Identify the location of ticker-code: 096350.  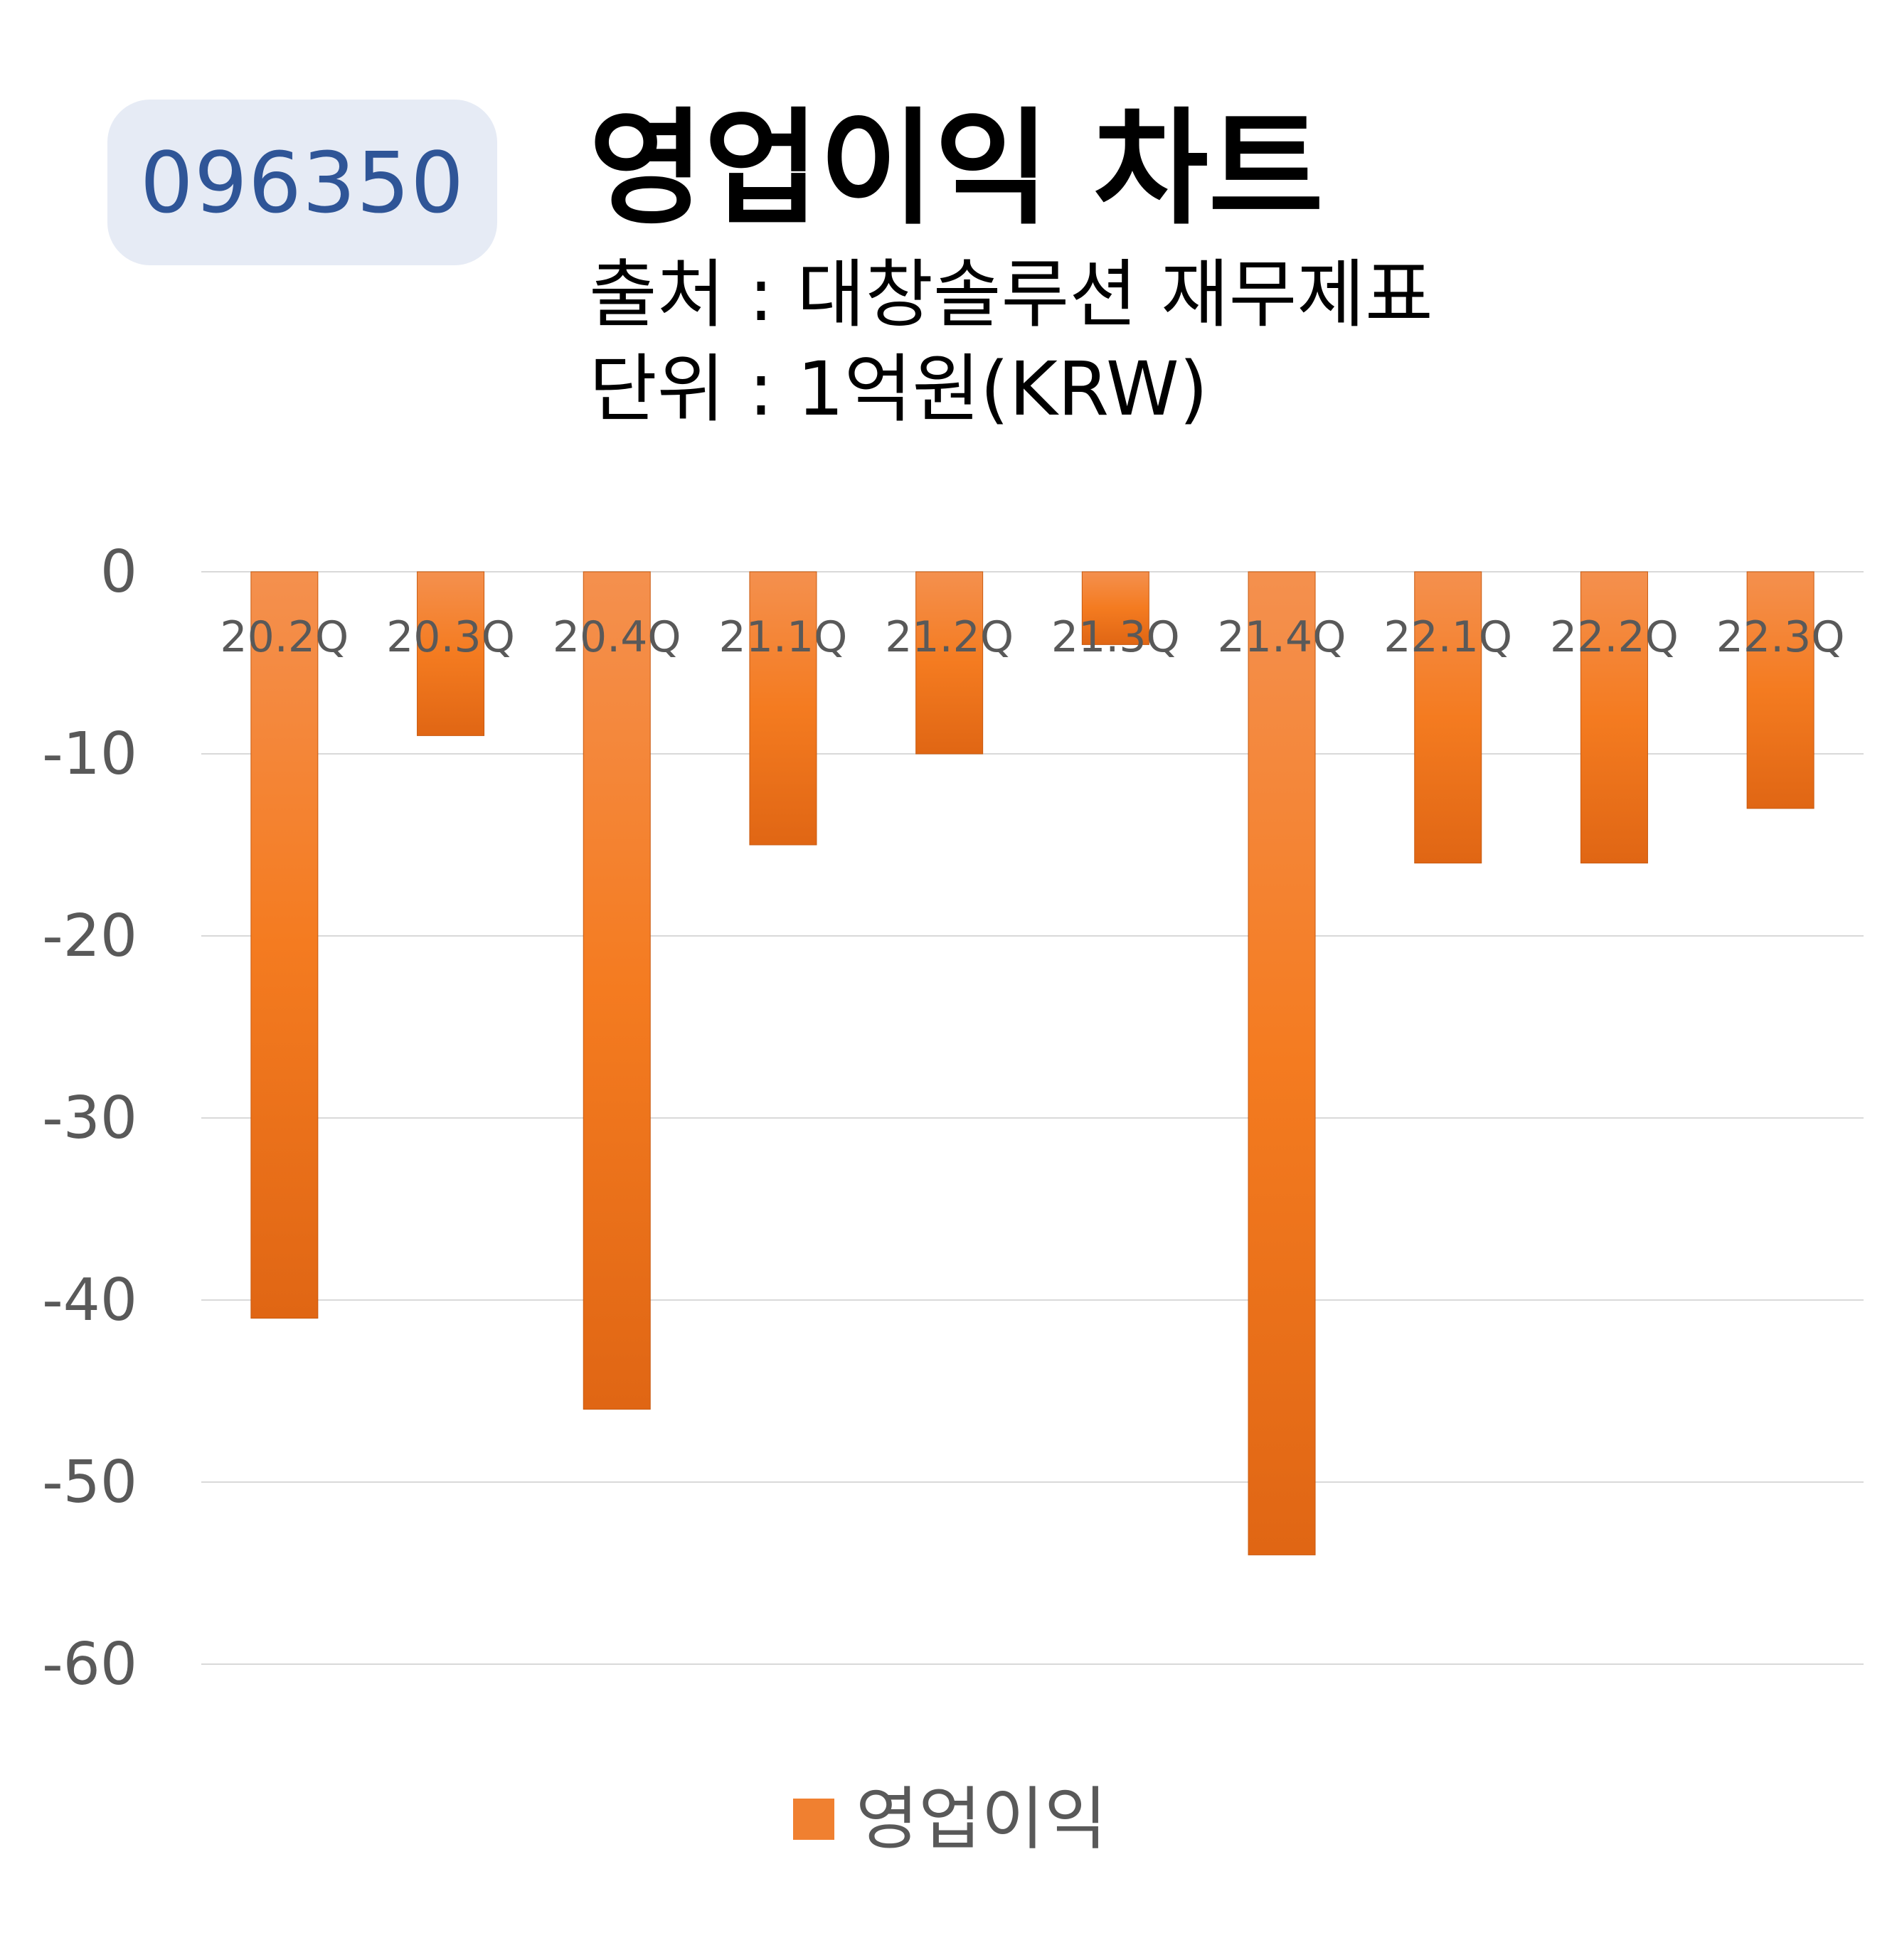
(302, 182).